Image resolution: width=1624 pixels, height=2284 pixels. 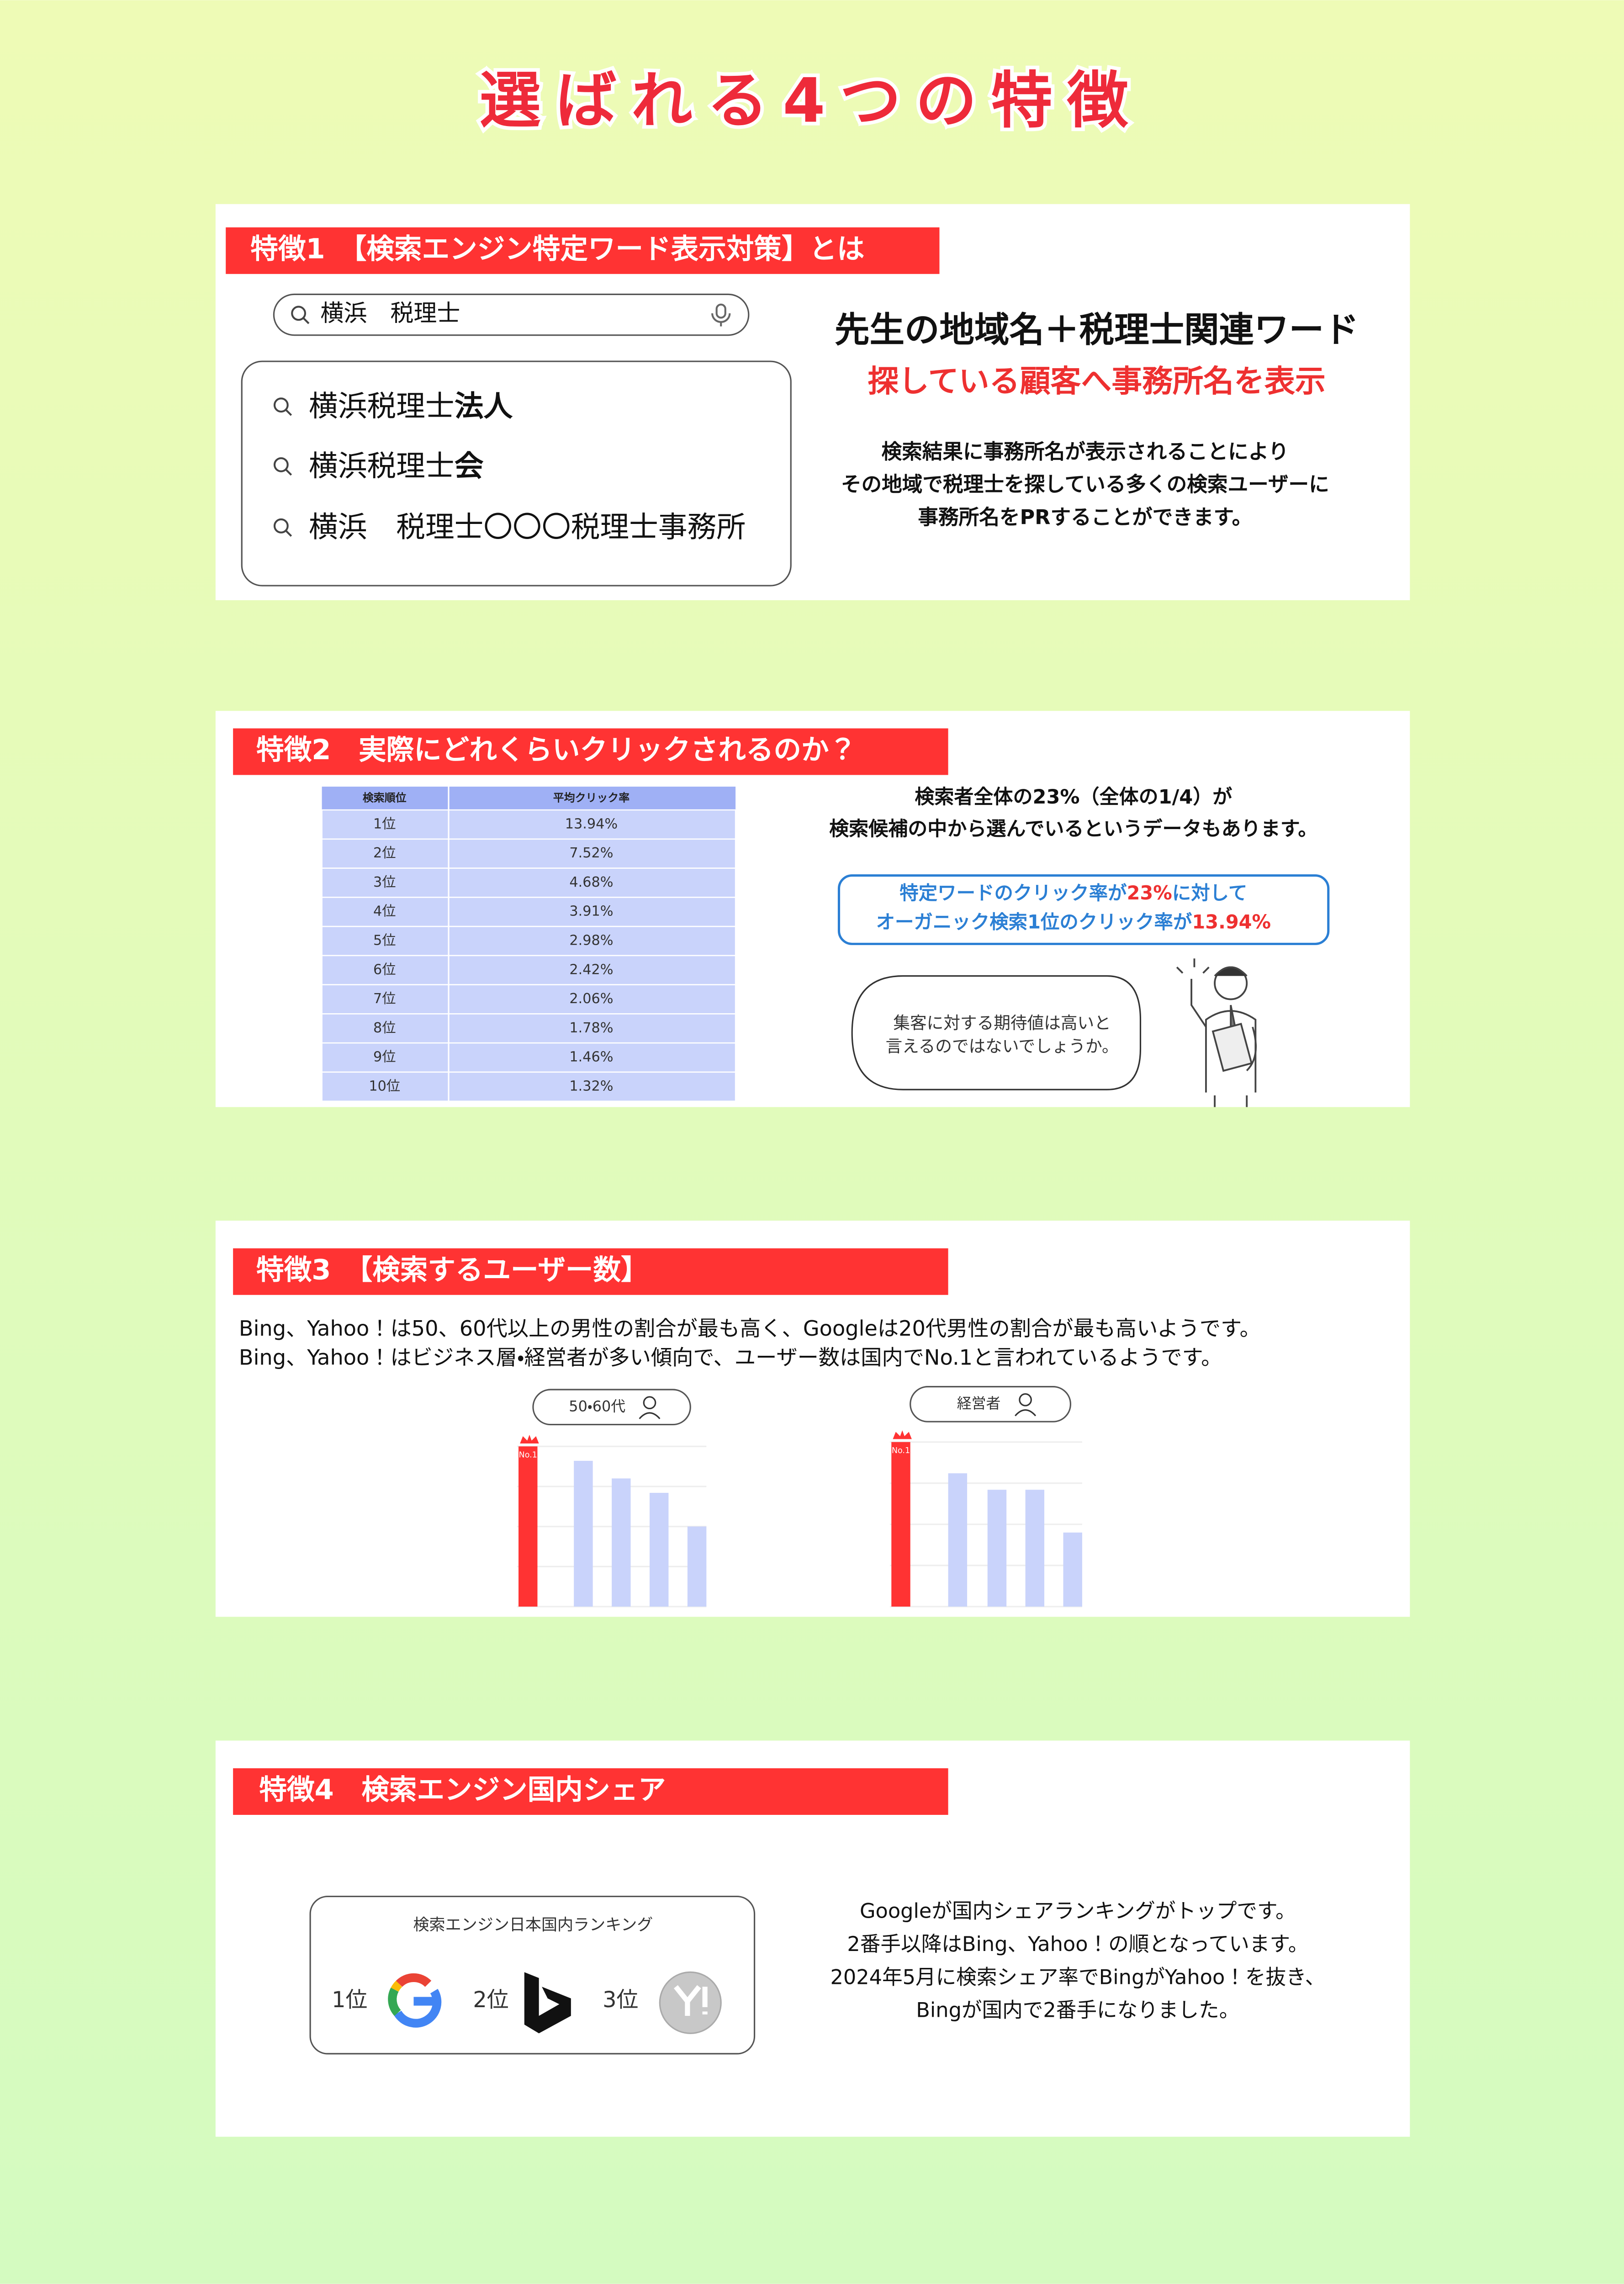 What do you see at coordinates (532, 1975) in the screenshot?
I see `ranking-box` at bounding box center [532, 1975].